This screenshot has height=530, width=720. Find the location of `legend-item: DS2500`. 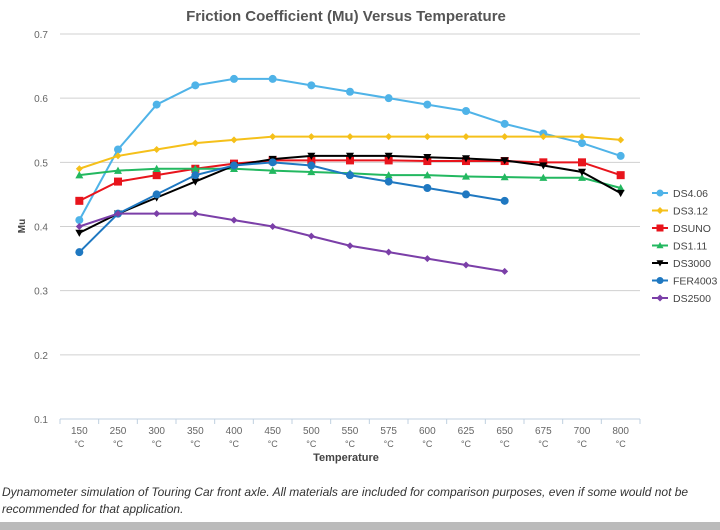

legend-item: DS2500 is located at coordinates (692, 299).